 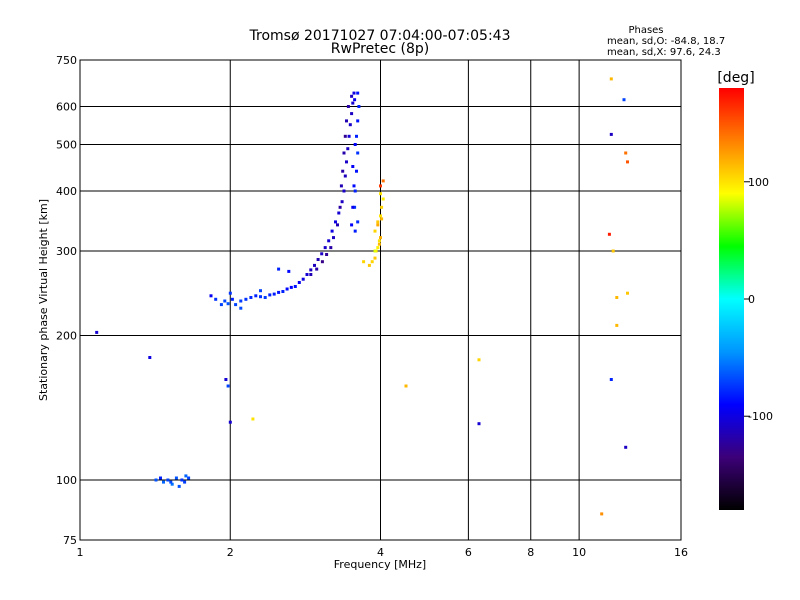 What do you see at coordinates (760, 416) in the screenshot?
I see `colorbar-tick-label: -100` at bounding box center [760, 416].